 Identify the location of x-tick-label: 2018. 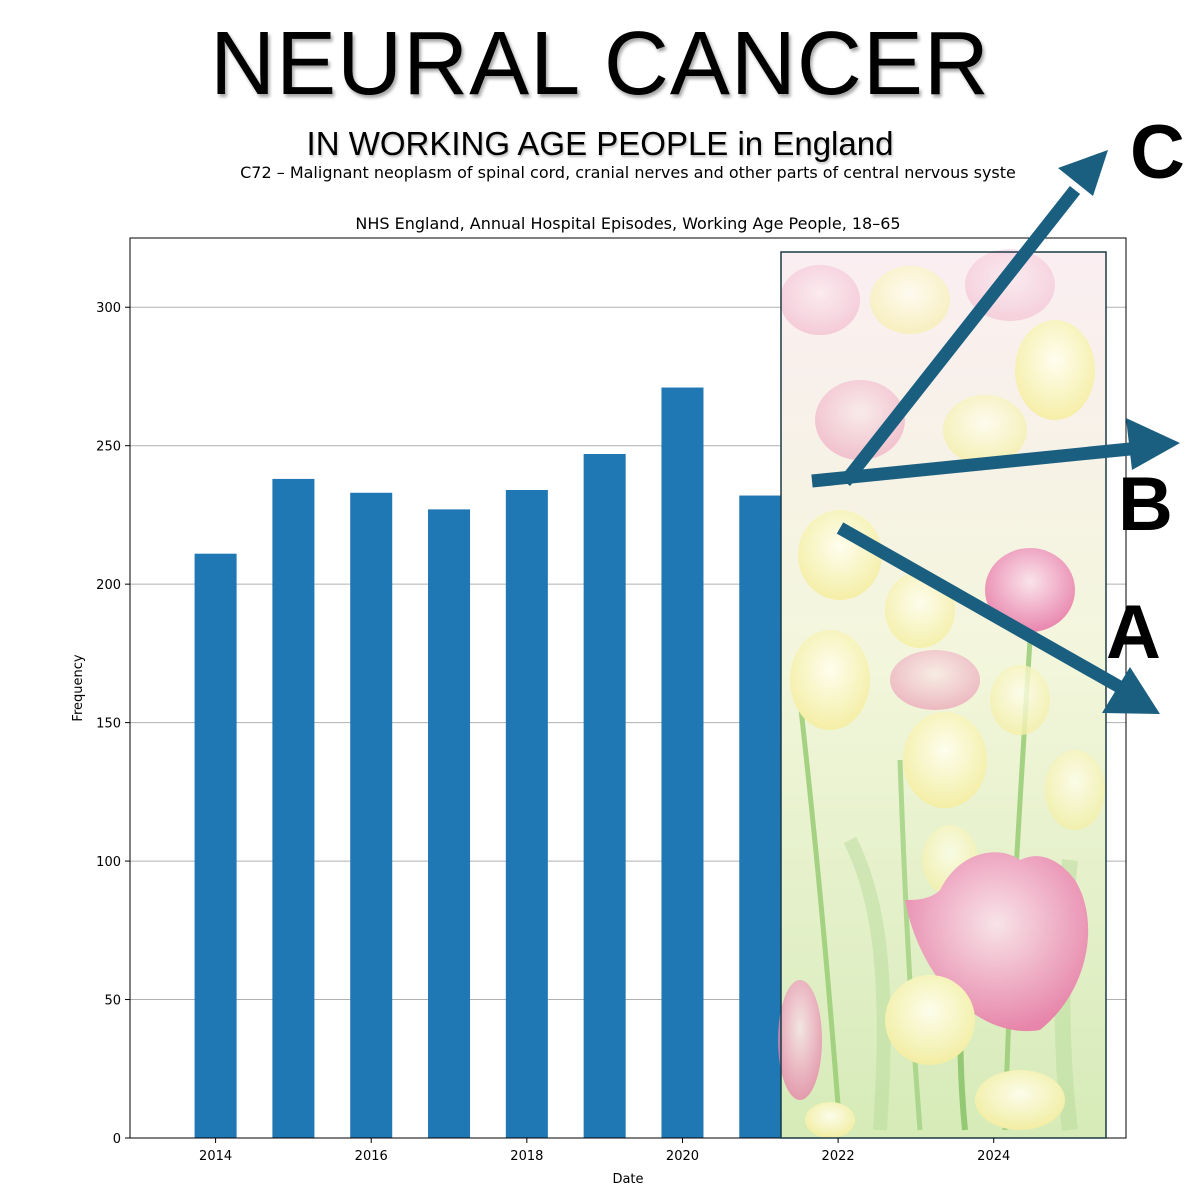
(526, 1156).